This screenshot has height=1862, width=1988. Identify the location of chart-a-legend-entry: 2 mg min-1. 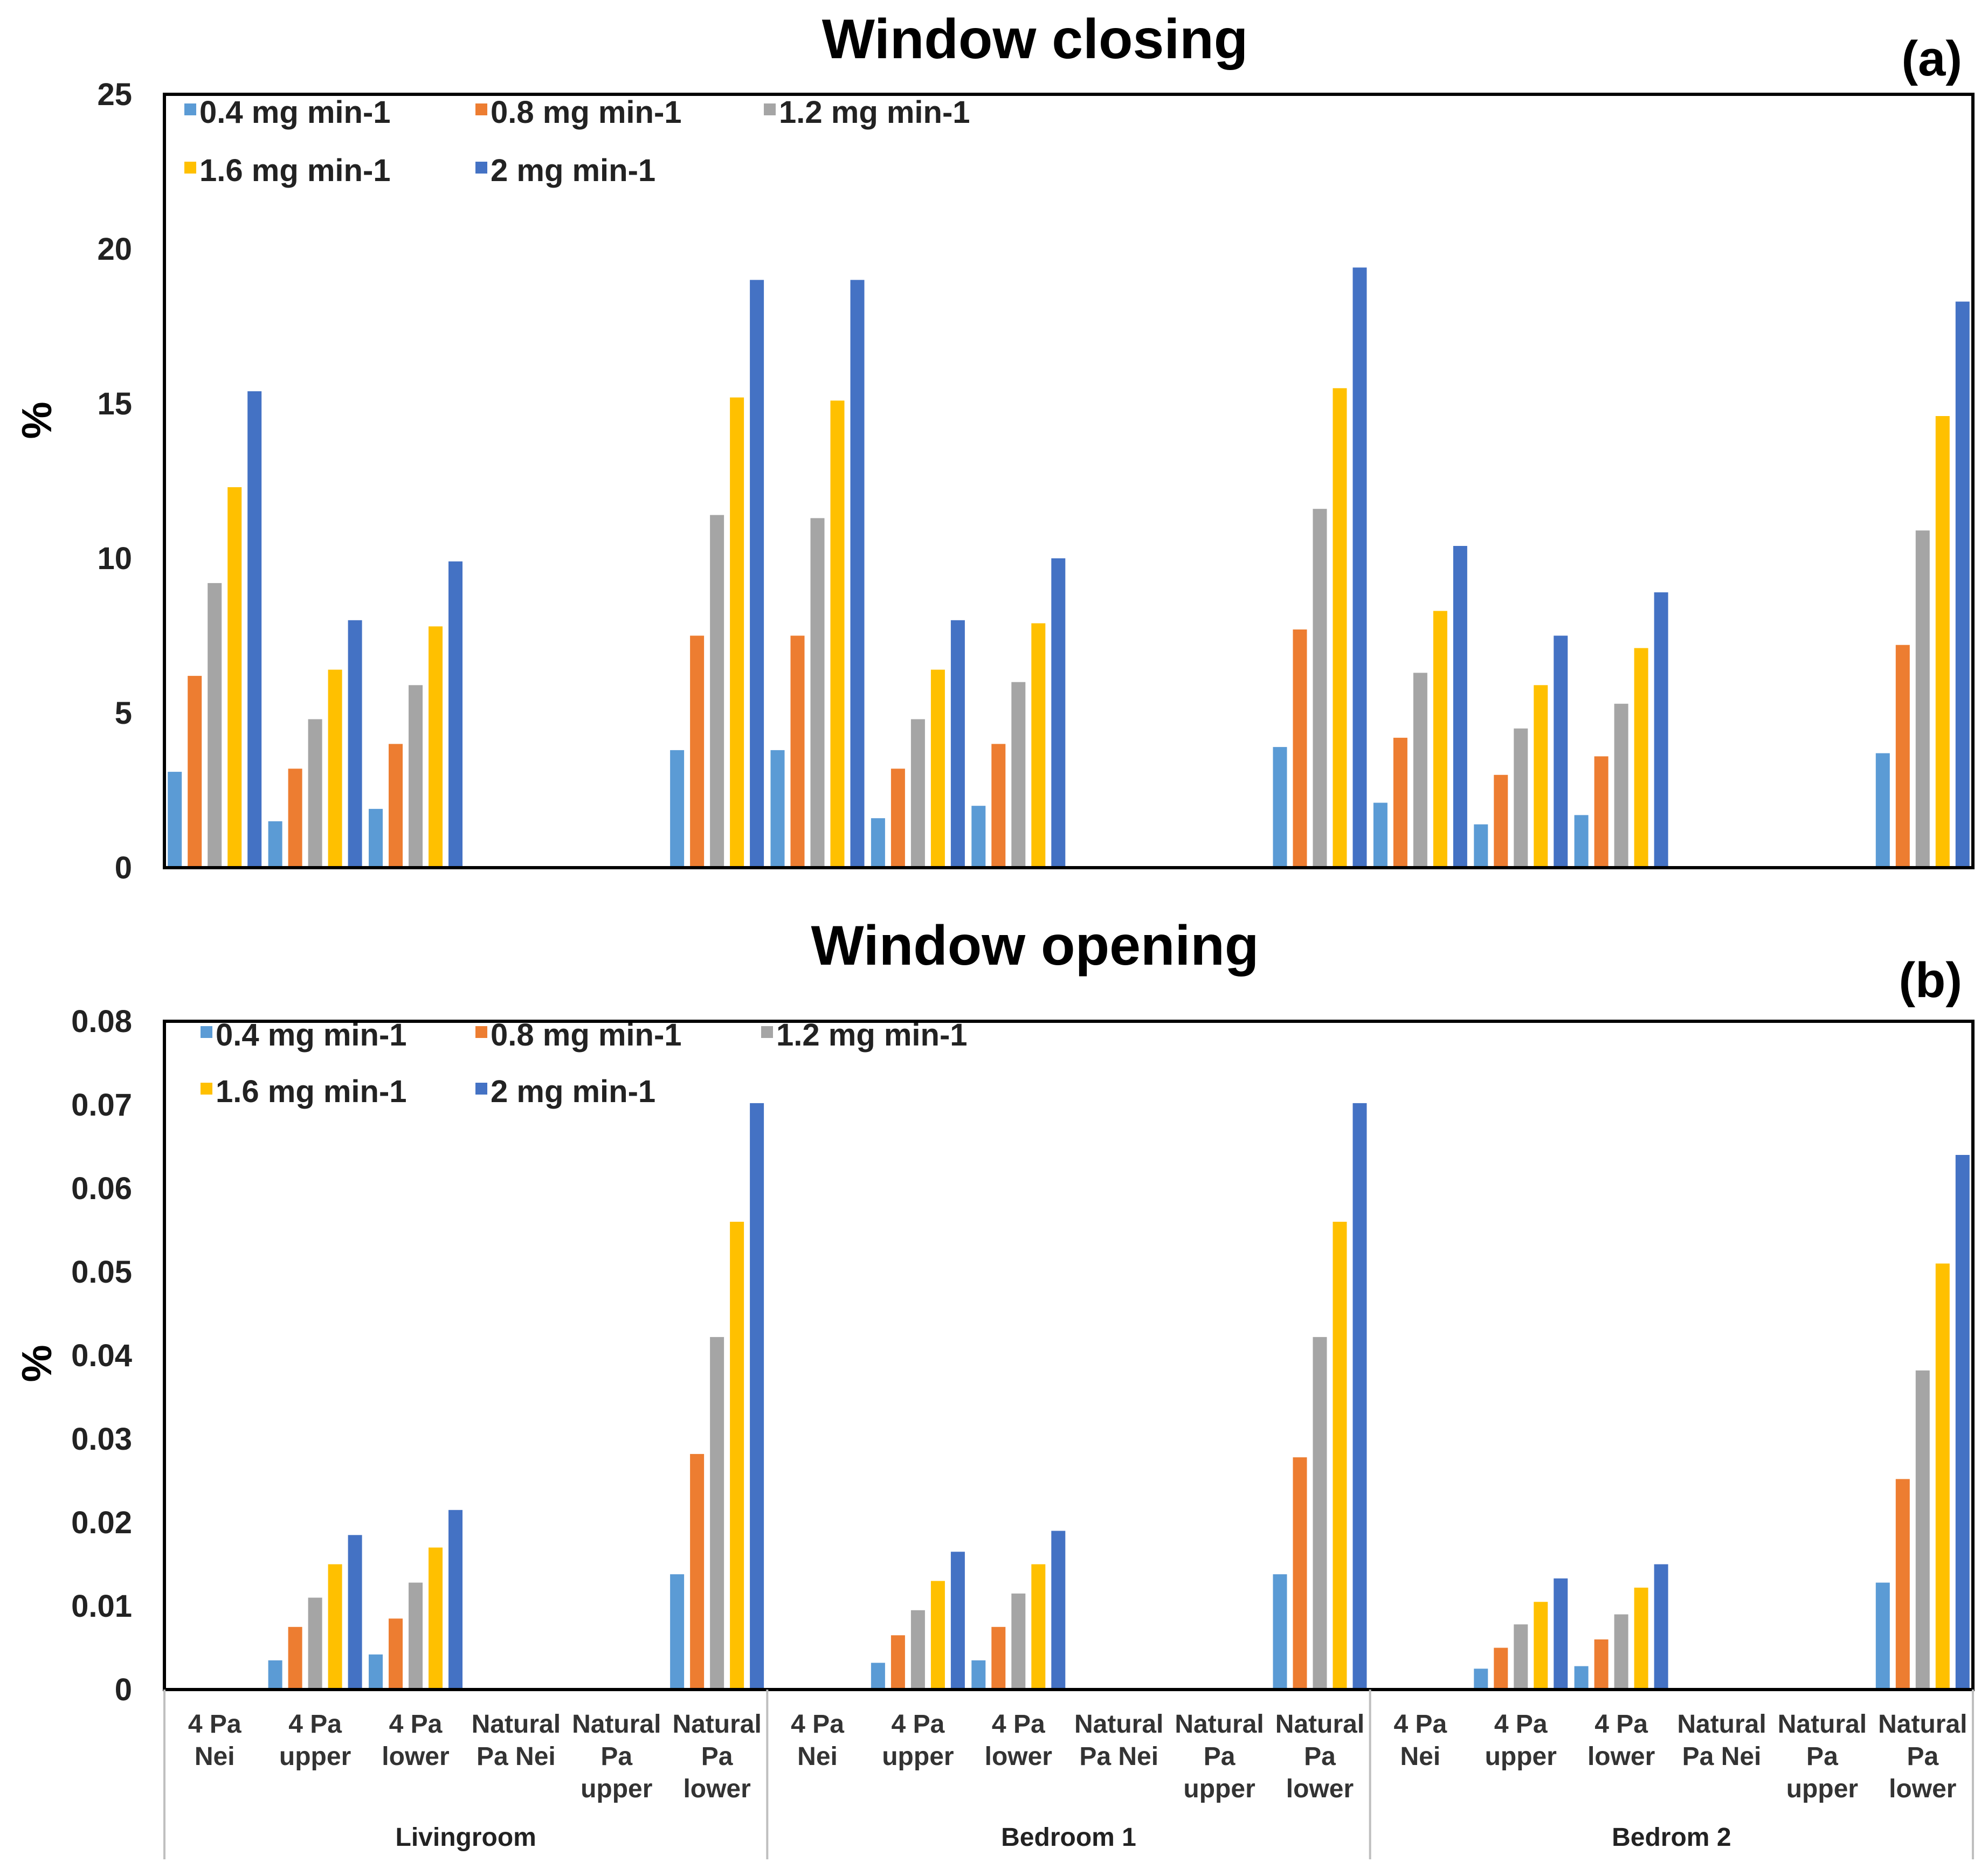
(573, 170).